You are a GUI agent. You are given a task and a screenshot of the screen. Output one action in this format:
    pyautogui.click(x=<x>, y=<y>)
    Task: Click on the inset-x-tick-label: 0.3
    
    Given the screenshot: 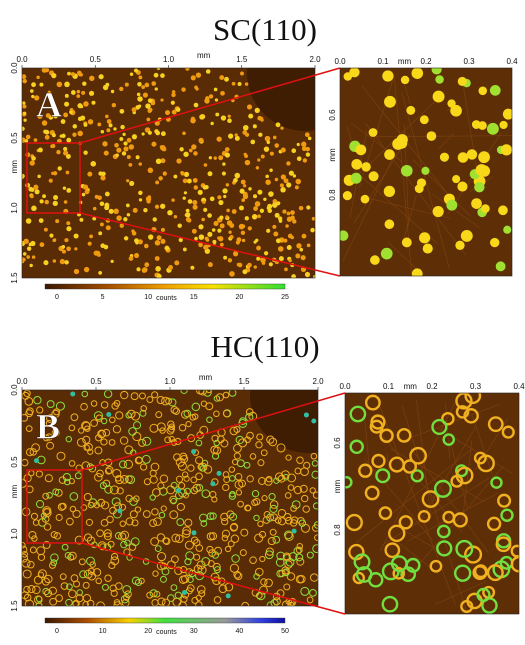 What is the action you would take?
    pyautogui.click(x=476, y=386)
    